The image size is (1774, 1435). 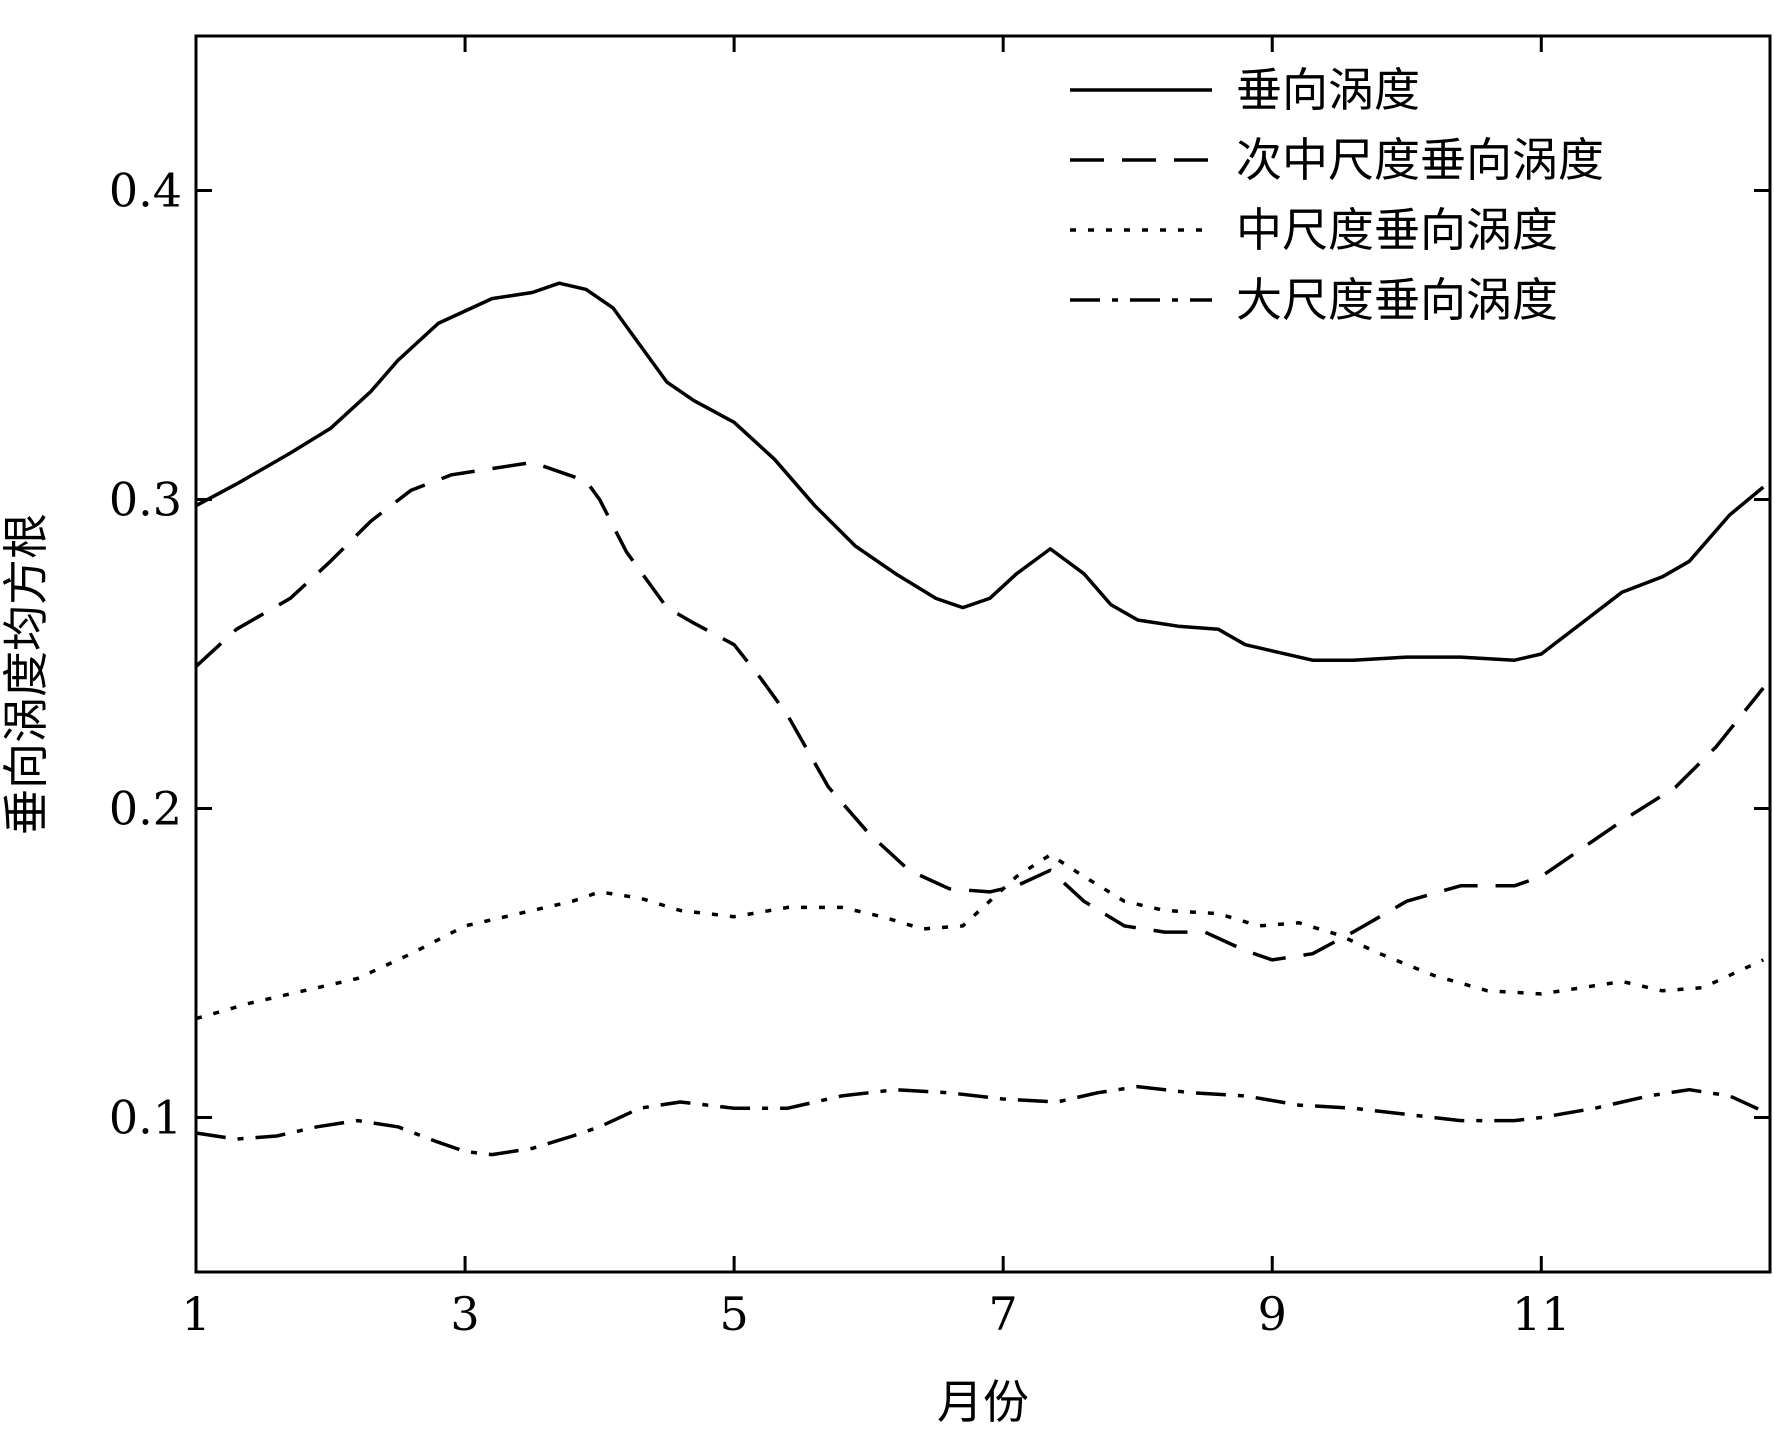 I want to click on x-axis-title: 月份, so click(x=983, y=1402).